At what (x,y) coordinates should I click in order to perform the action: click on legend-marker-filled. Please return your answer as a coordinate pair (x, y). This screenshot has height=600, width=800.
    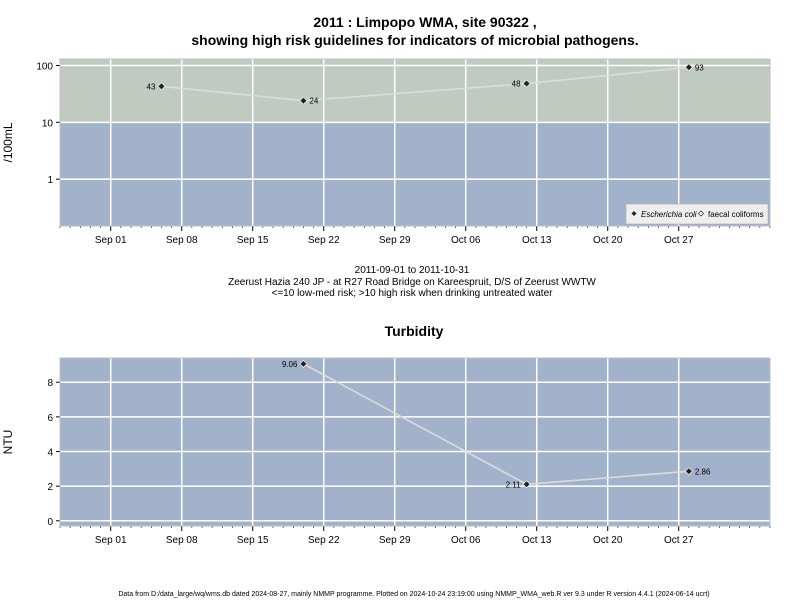
    Looking at the image, I should click on (634, 213).